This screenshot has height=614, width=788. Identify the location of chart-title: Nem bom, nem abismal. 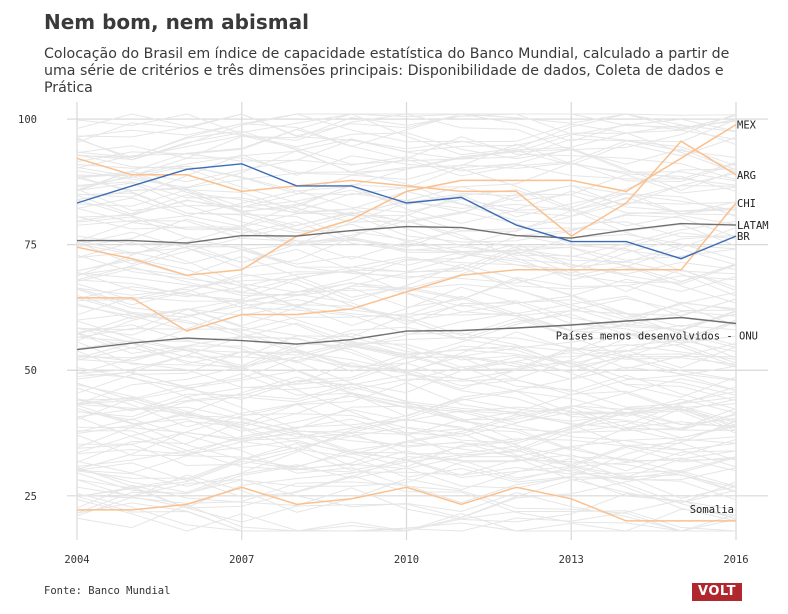
(176, 22).